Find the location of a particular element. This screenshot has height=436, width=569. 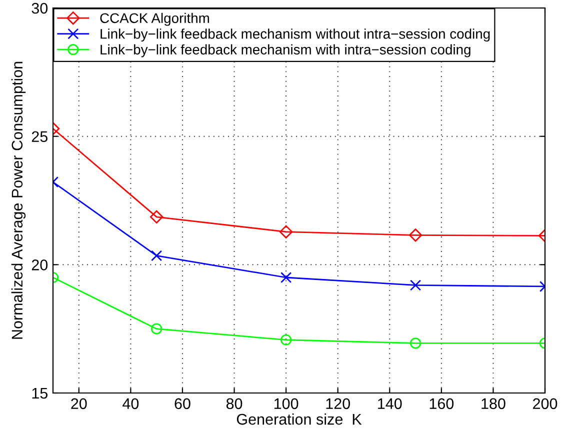

y-tick-label: 20 is located at coordinates (40, 265).